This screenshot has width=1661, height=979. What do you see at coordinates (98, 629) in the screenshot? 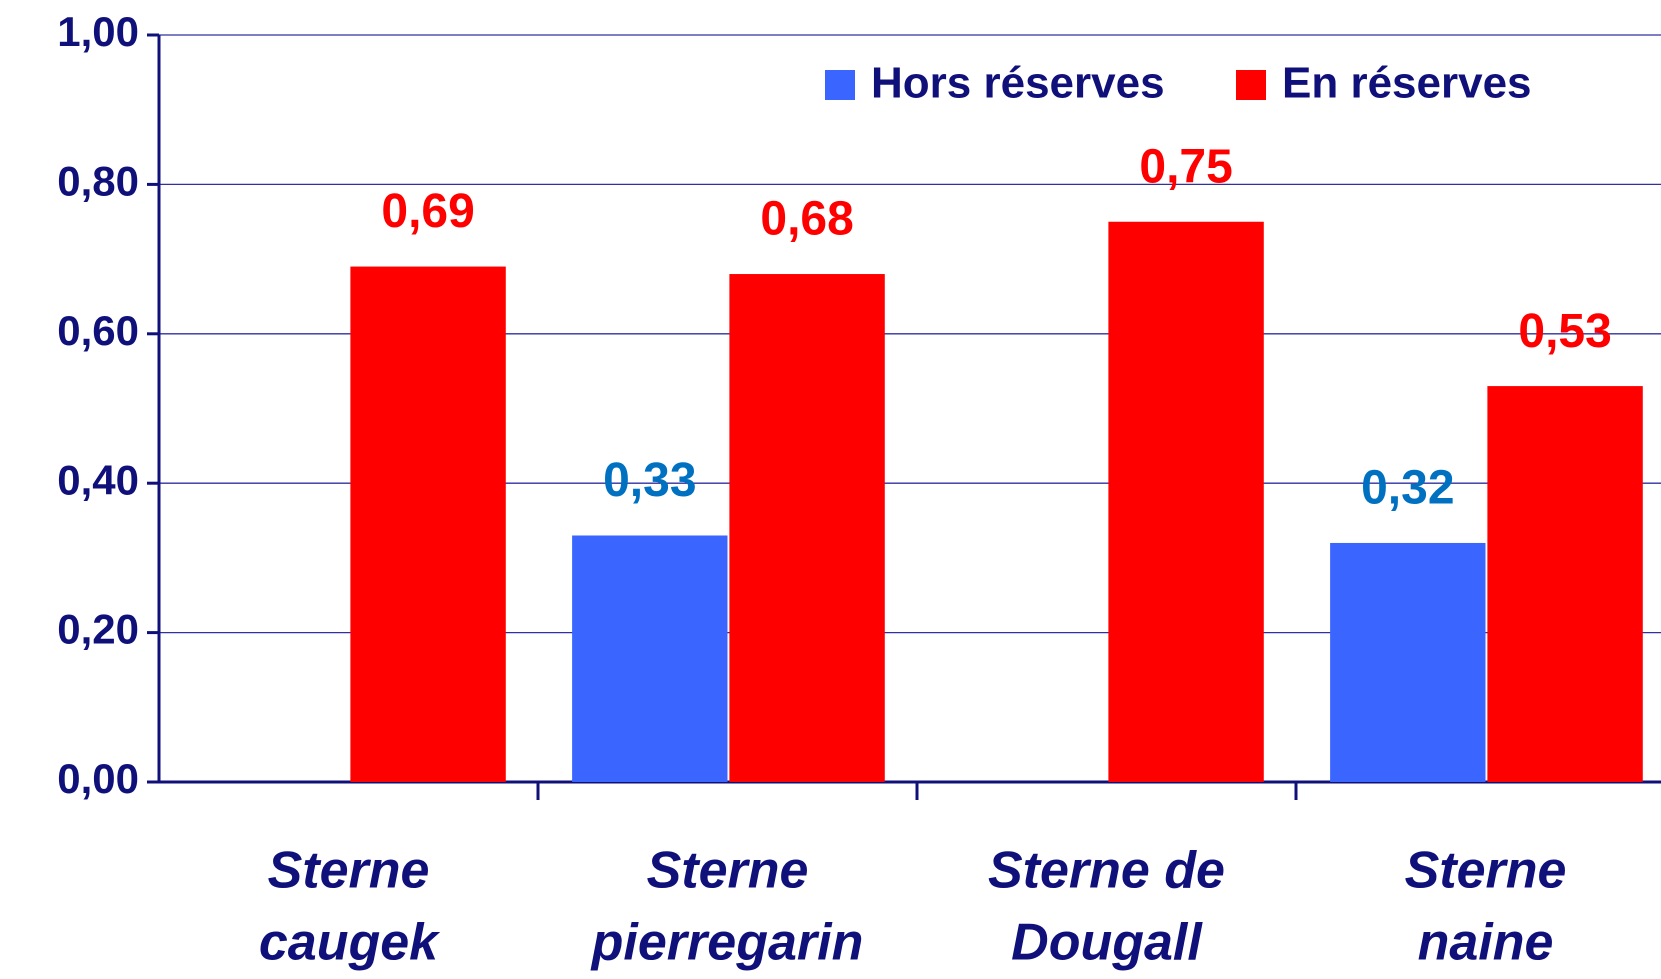
I see `y-tick-label: 0,20` at bounding box center [98, 629].